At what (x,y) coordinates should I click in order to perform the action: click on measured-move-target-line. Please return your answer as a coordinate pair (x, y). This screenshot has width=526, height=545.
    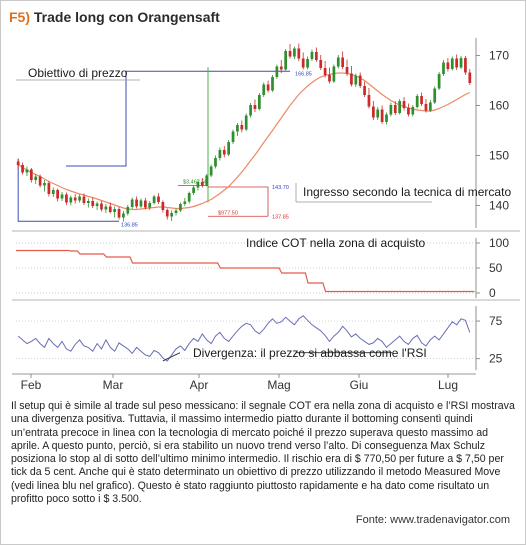
    Looking at the image, I should click on (178, 118).